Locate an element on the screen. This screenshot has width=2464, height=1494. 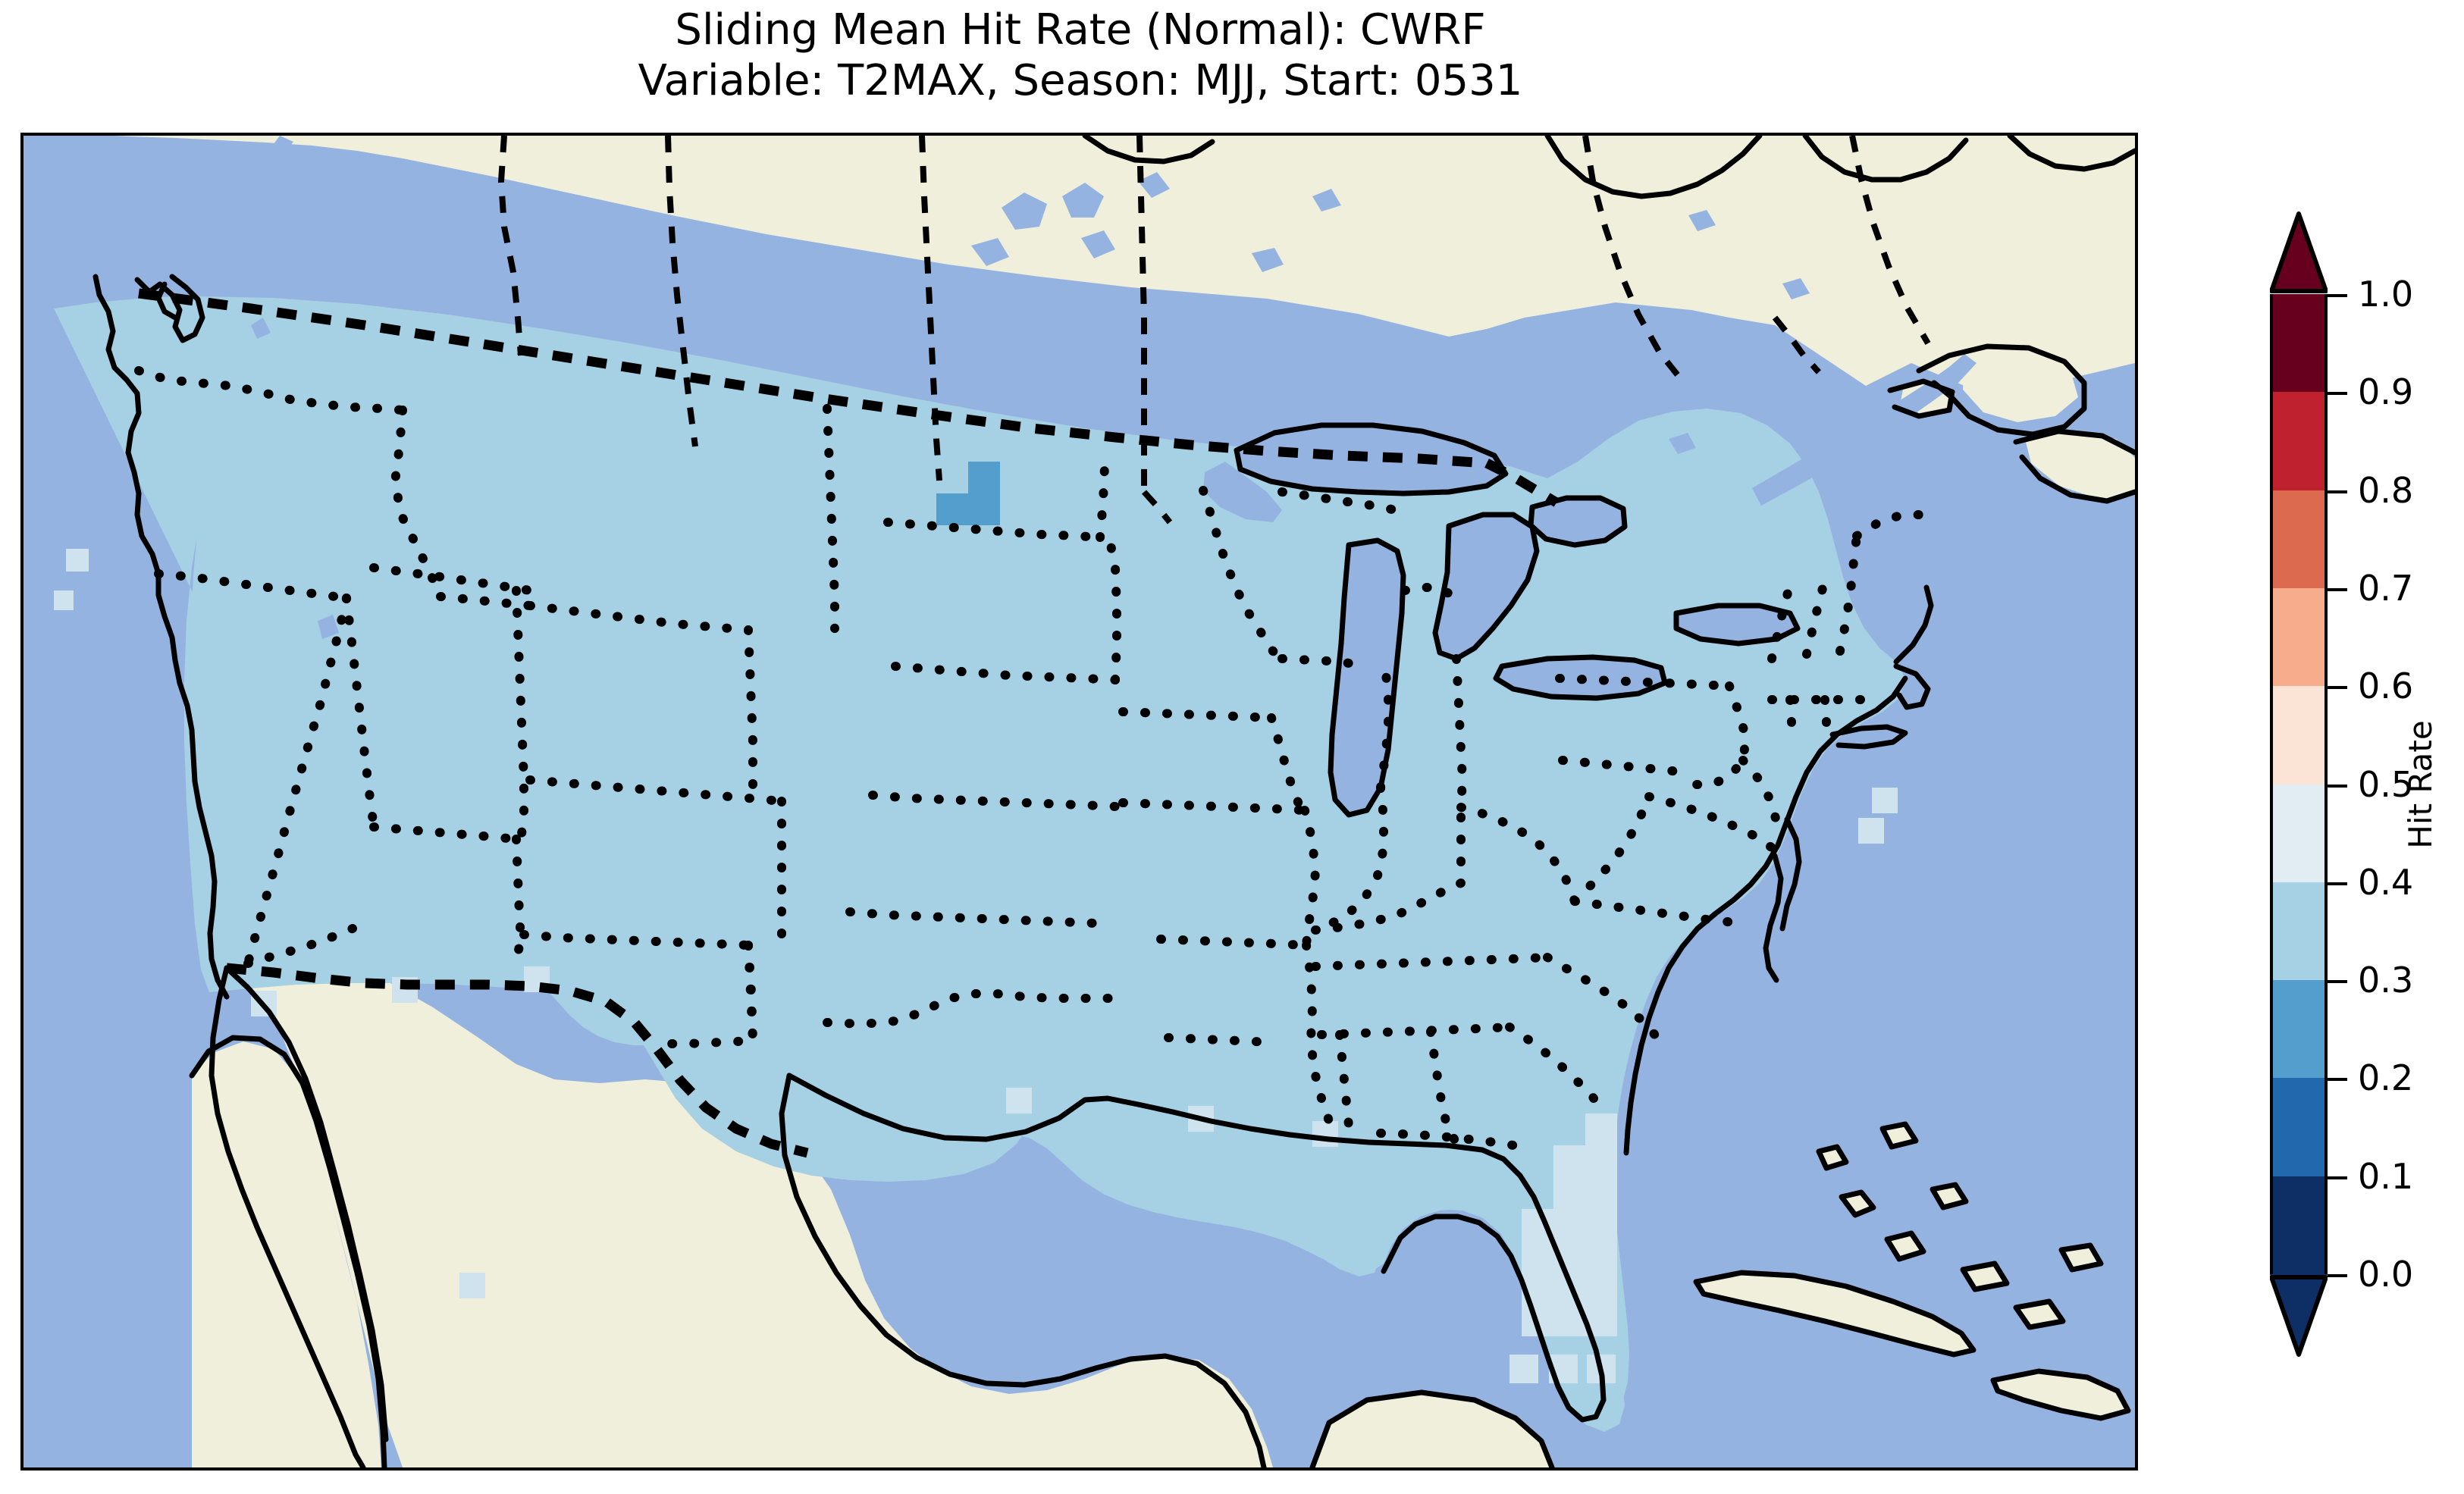
colorbar-extend-top-arrow is located at coordinates (2299, 252).